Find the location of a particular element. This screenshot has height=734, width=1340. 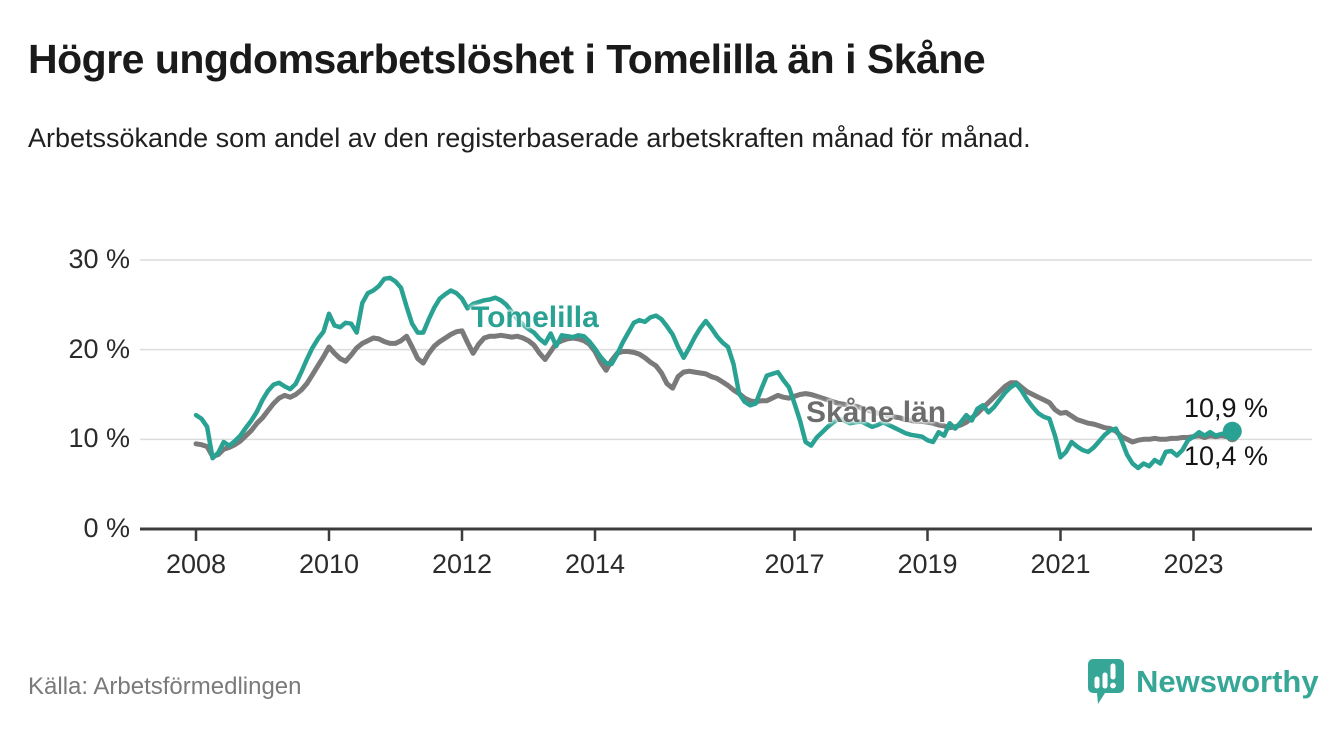

x-axis-labels: 2008 2010 2012 2014 2017 2019 2021 2023 is located at coordinates (670, 569).